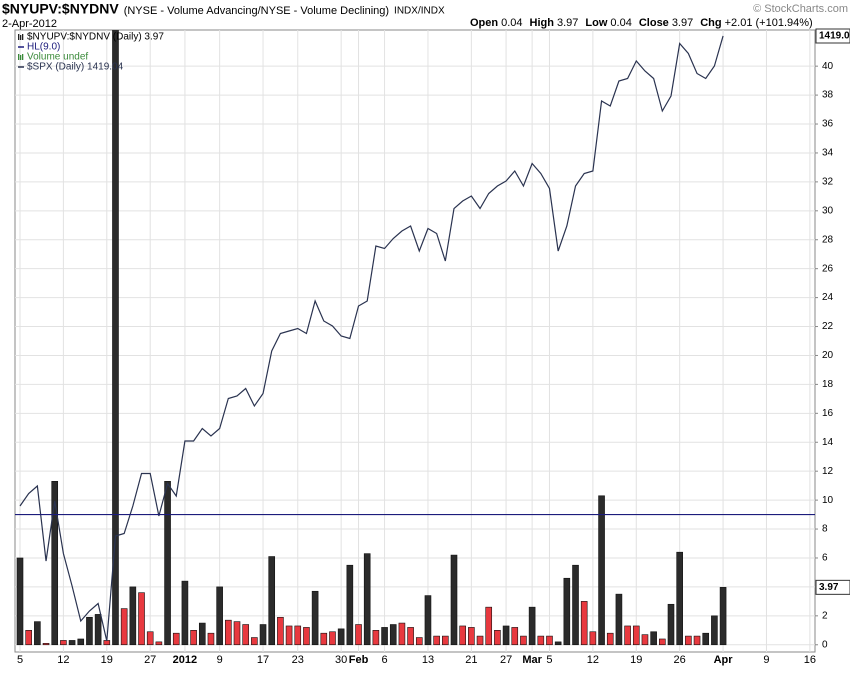  What do you see at coordinates (263, 660) in the screenshot?
I see `x-tick-label: 17` at bounding box center [263, 660].